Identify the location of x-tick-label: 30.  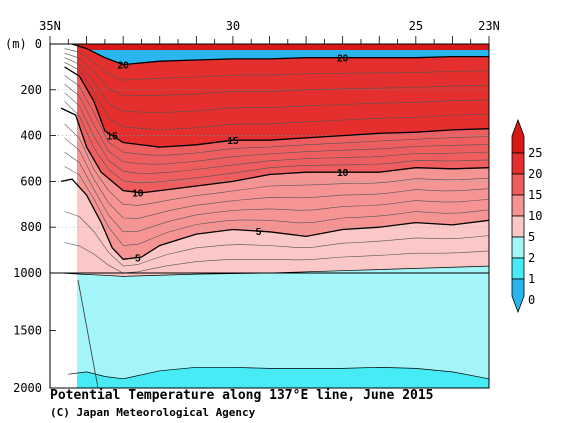
(233, 26).